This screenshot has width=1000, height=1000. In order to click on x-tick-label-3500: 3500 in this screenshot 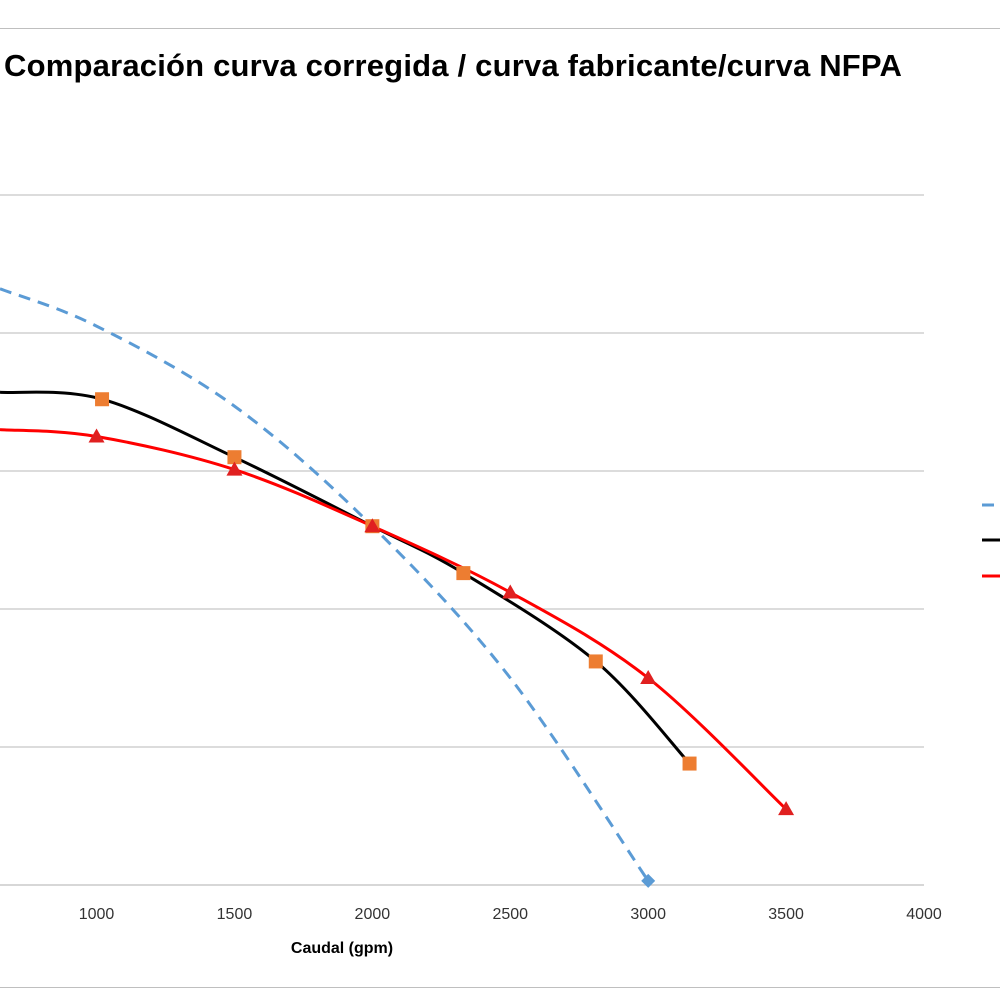, I will do `click(786, 914)`.